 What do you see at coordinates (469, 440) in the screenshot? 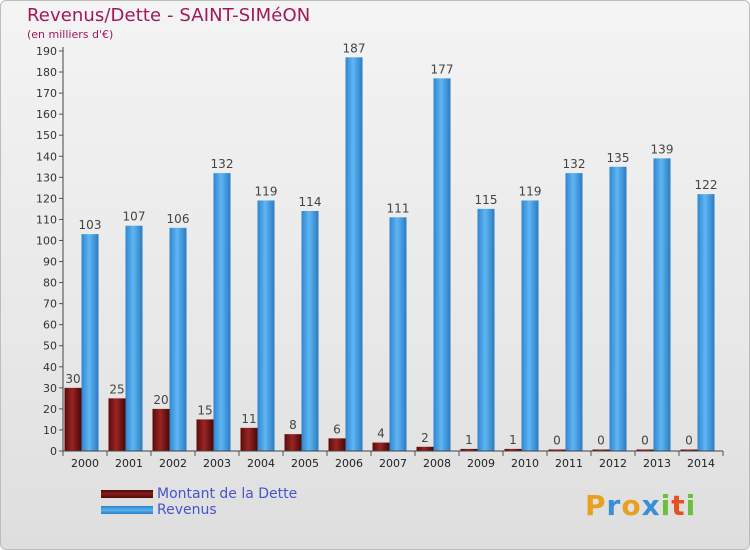
I see `data-label-debt: 1` at bounding box center [469, 440].